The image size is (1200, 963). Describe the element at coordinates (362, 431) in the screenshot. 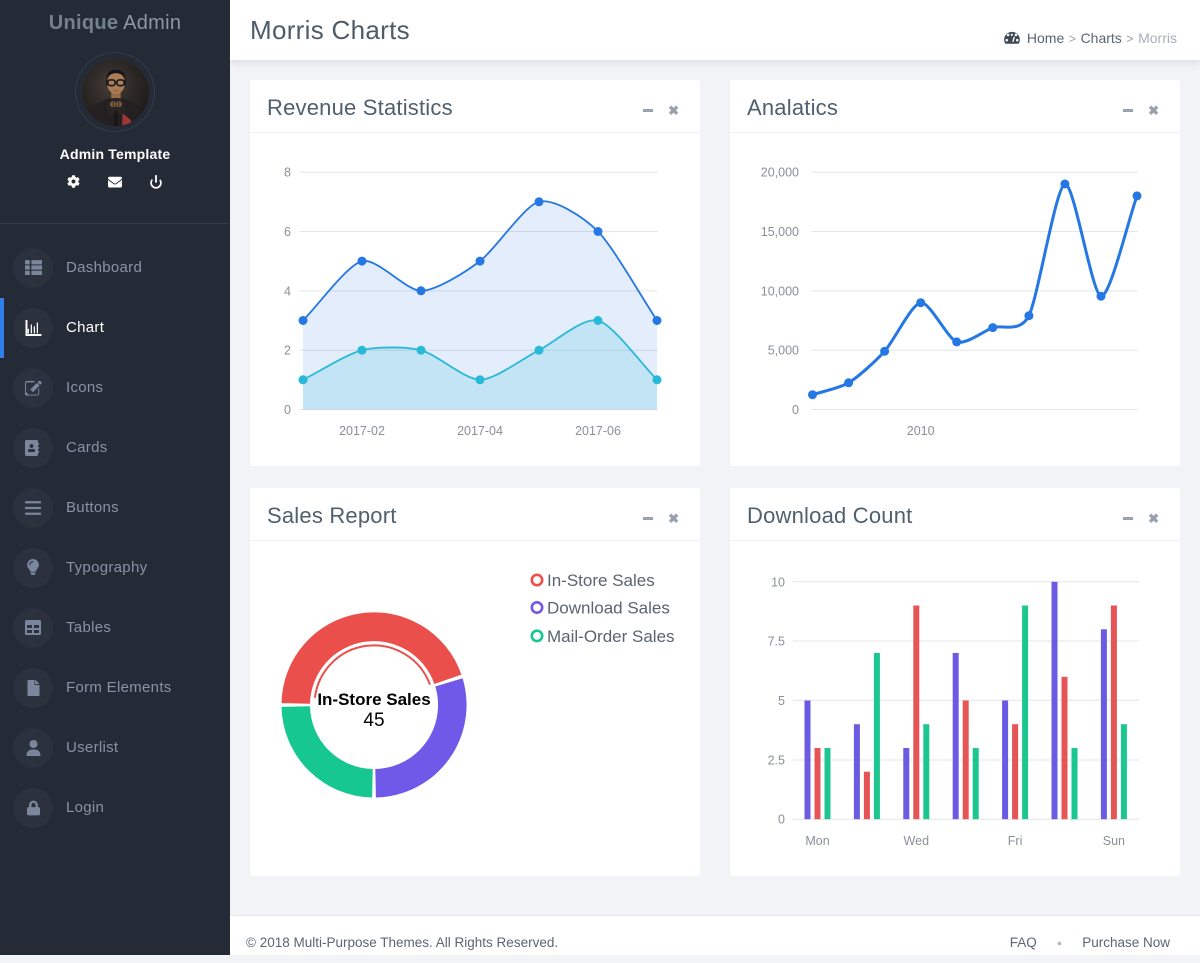

I see `svg-text: 2017-02` at that location.